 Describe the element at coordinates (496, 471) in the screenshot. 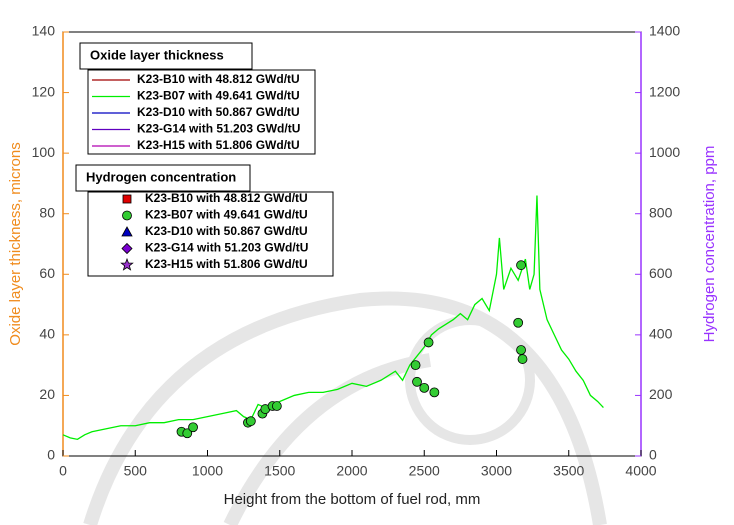

I see `x-tick-label: 3000` at that location.